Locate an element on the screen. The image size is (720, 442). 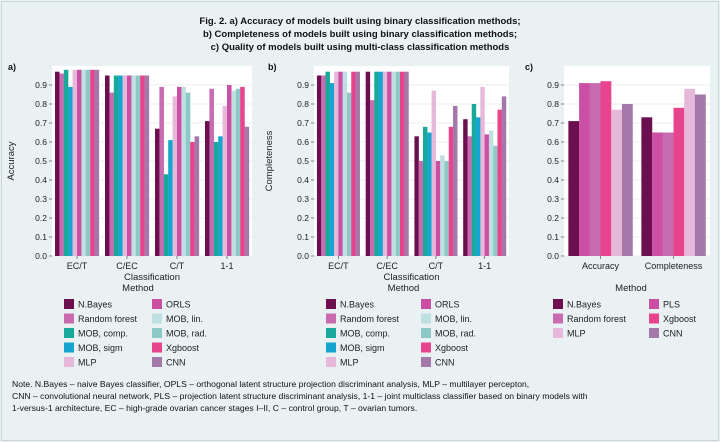
chart-3-legend-label: Xgboost is located at coordinates (680, 319).